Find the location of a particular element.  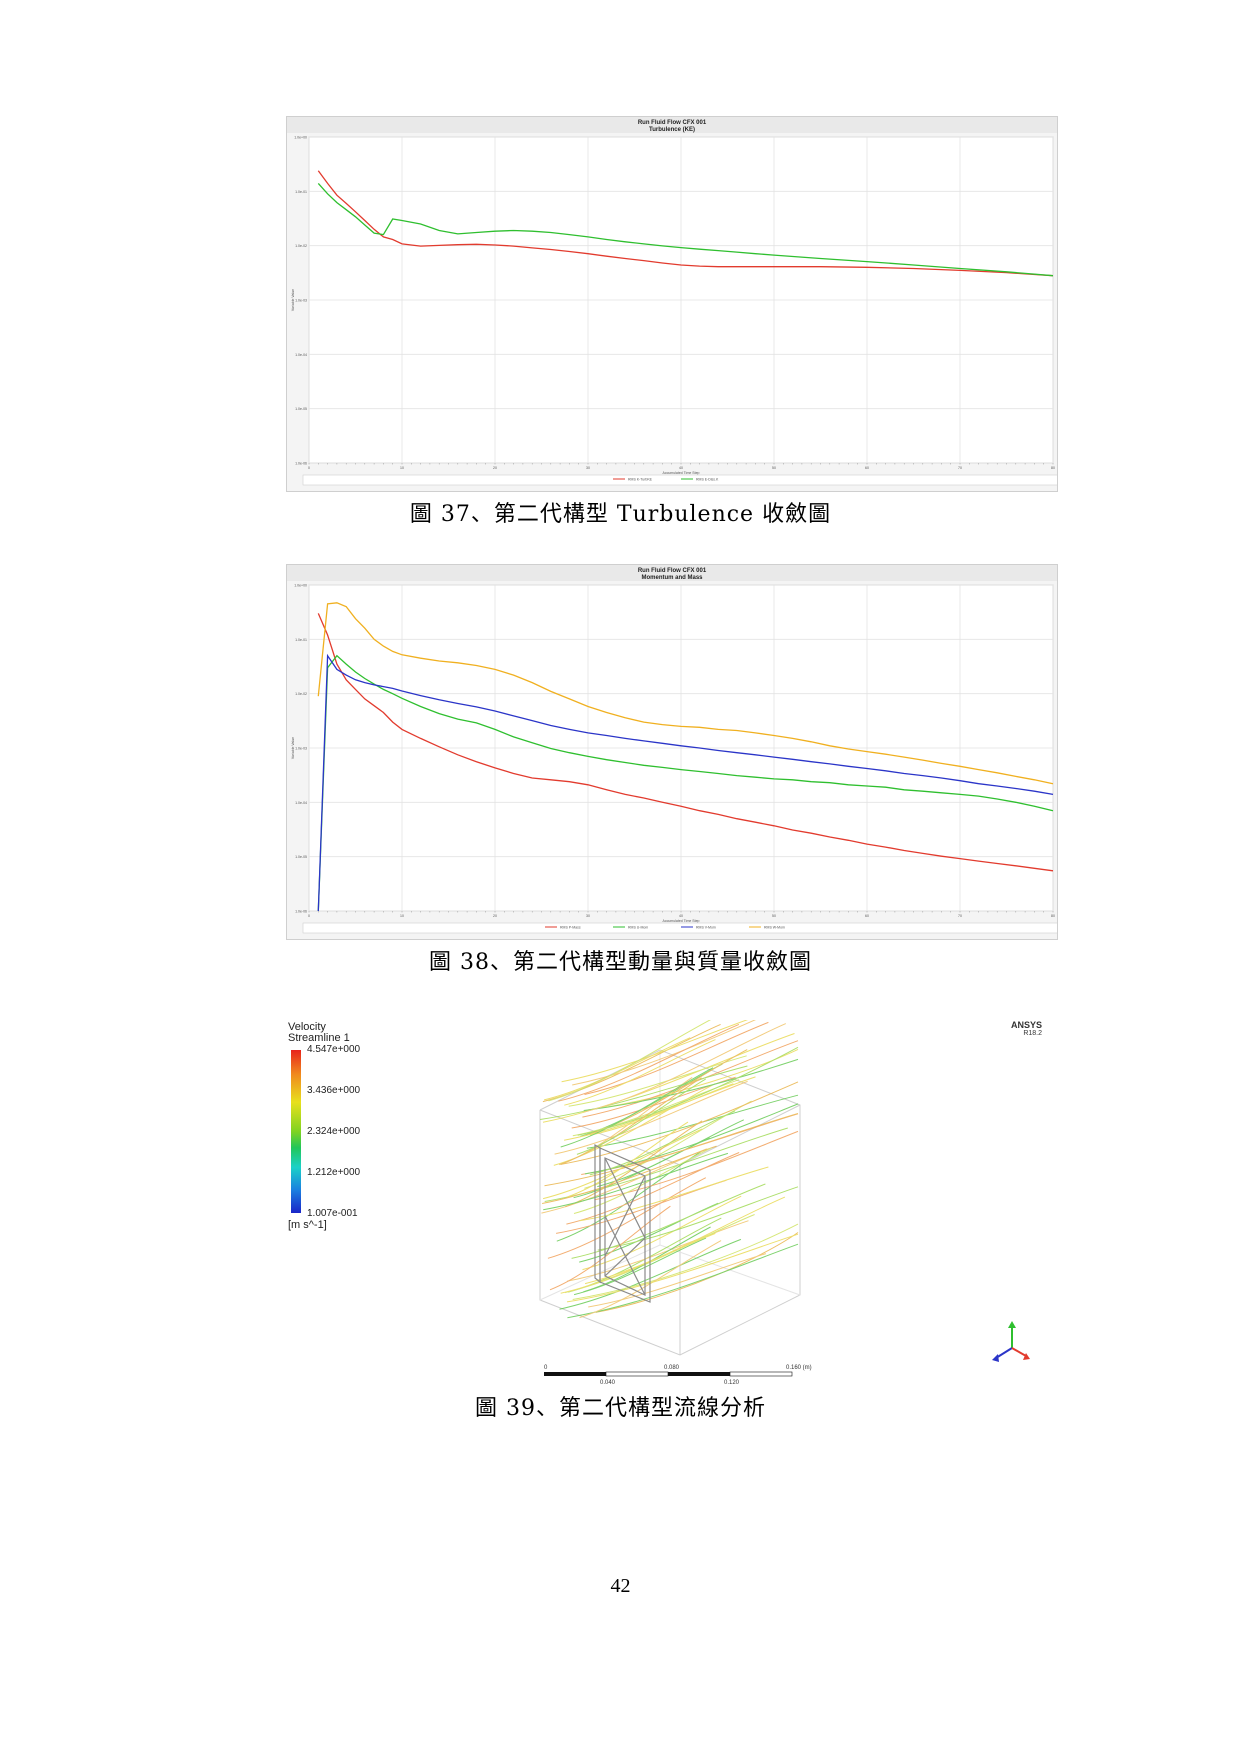

turbulence-title-band is located at coordinates (672, 125).